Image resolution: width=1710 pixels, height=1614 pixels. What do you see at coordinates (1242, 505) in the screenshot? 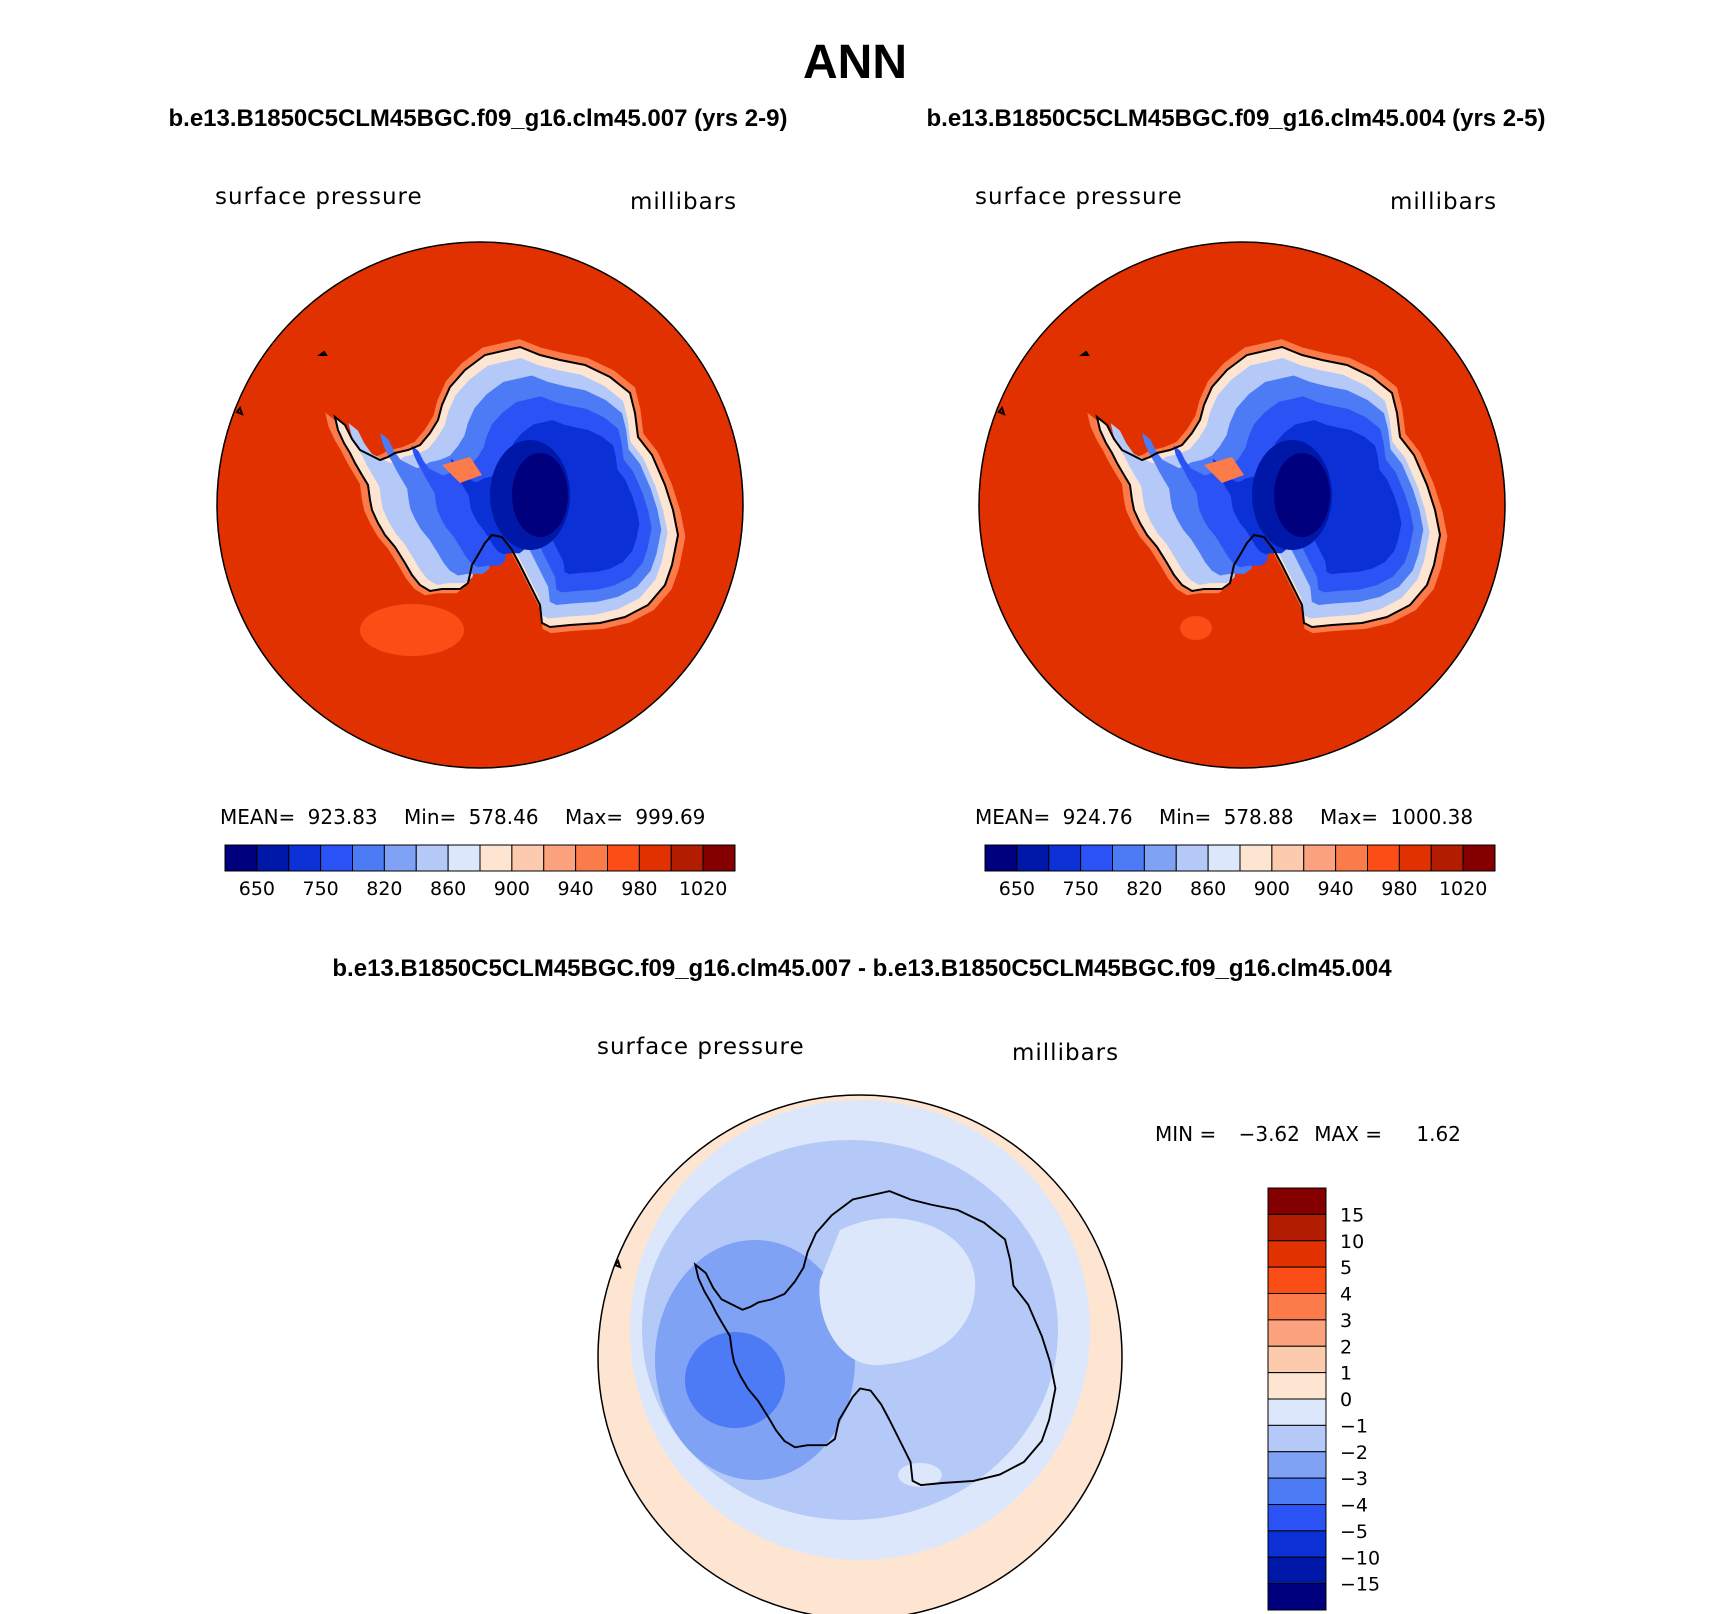
I see `polar-map-right` at bounding box center [1242, 505].